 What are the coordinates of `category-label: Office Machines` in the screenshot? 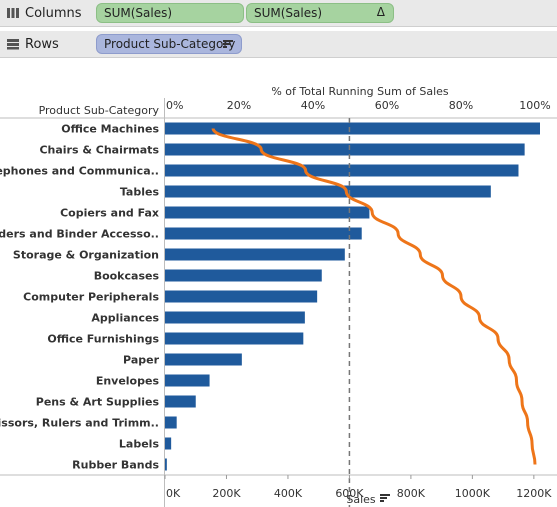 It's located at (110, 129).